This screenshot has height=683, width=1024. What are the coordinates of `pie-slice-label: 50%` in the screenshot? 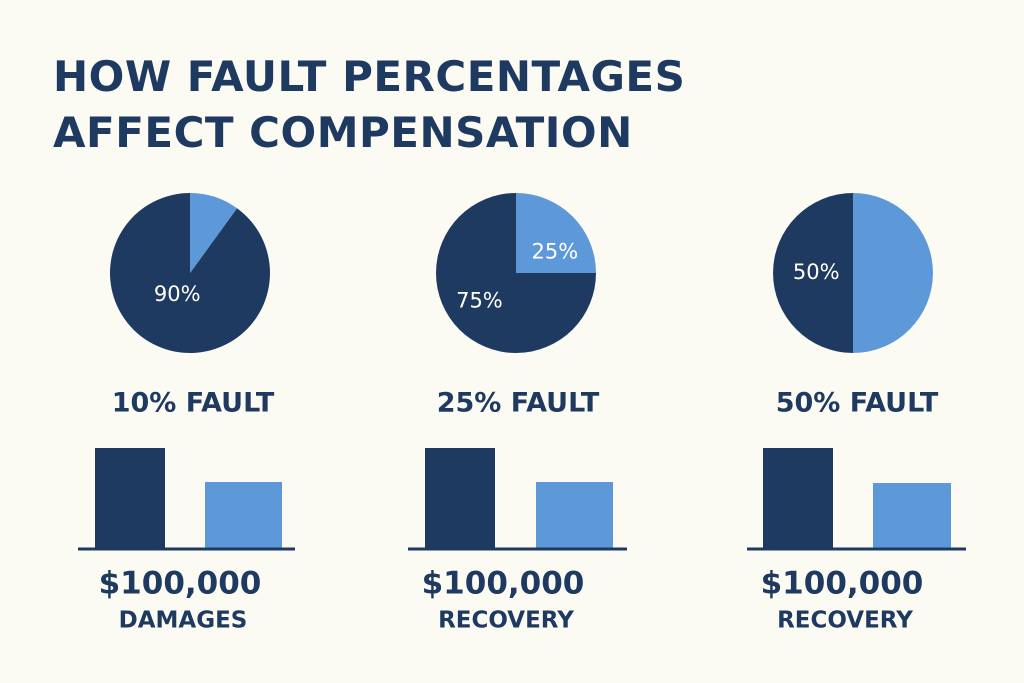 It's located at (816, 272).